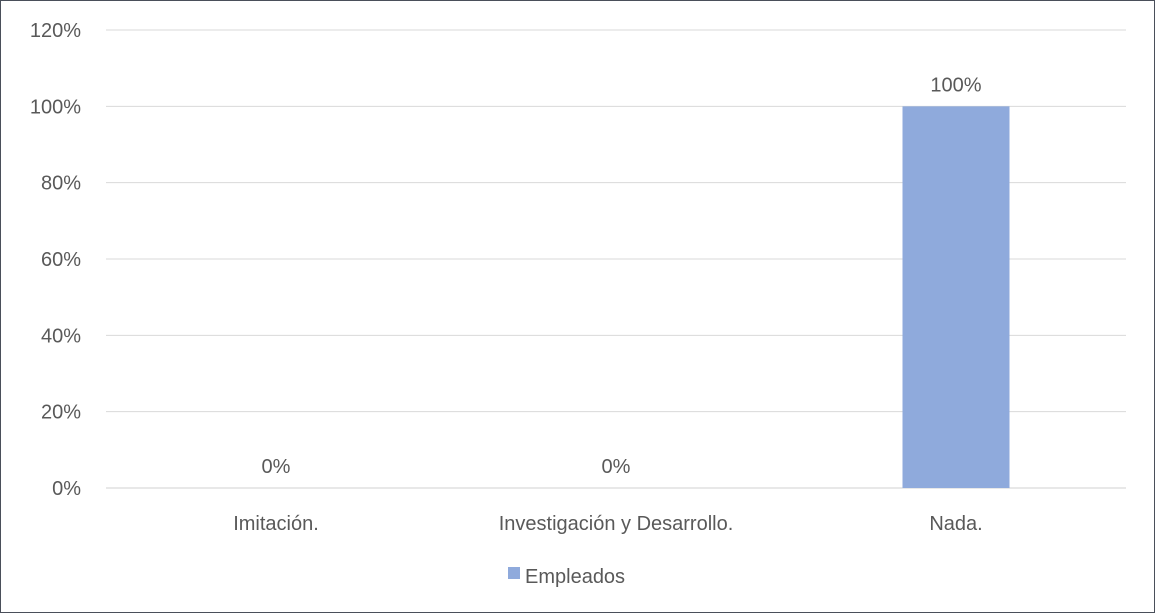 This screenshot has height=614, width=1155. I want to click on bar, so click(956, 297).